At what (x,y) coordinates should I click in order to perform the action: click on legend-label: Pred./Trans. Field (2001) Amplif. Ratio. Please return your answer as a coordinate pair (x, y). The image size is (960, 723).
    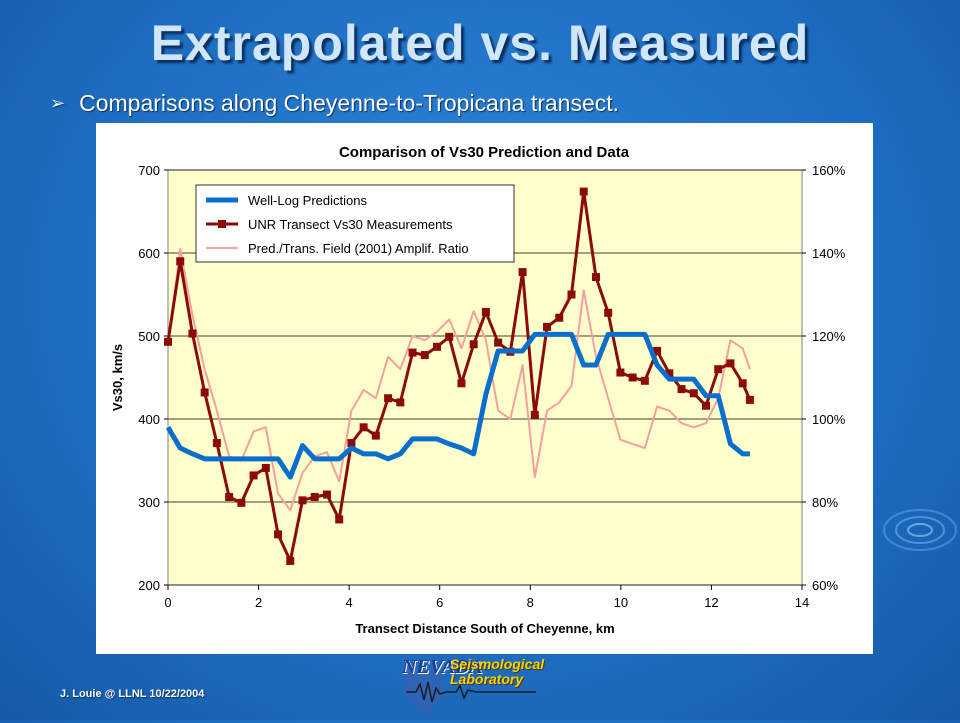
    Looking at the image, I should click on (358, 248).